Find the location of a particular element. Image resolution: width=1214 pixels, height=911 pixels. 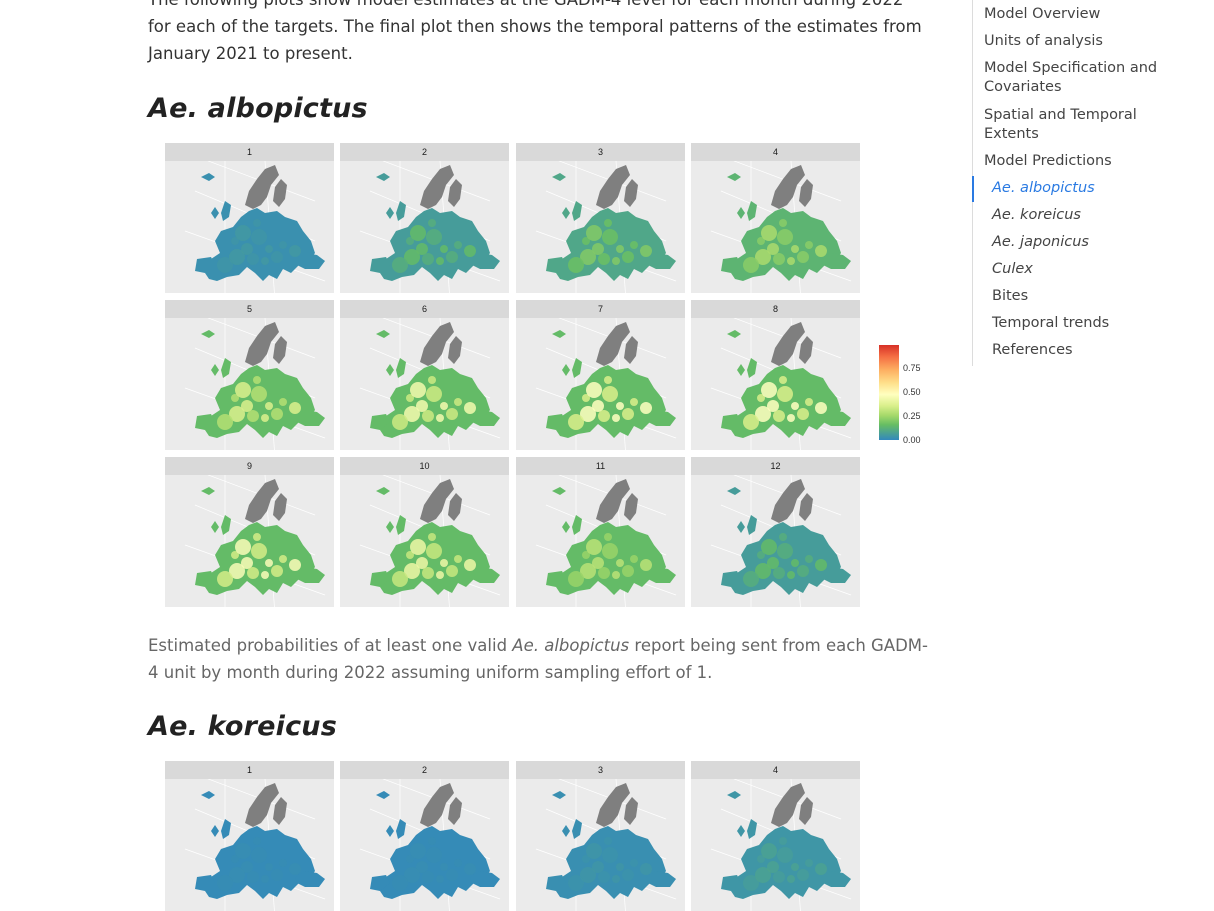

toc-link: Model Predictions is located at coordinates (1048, 161).